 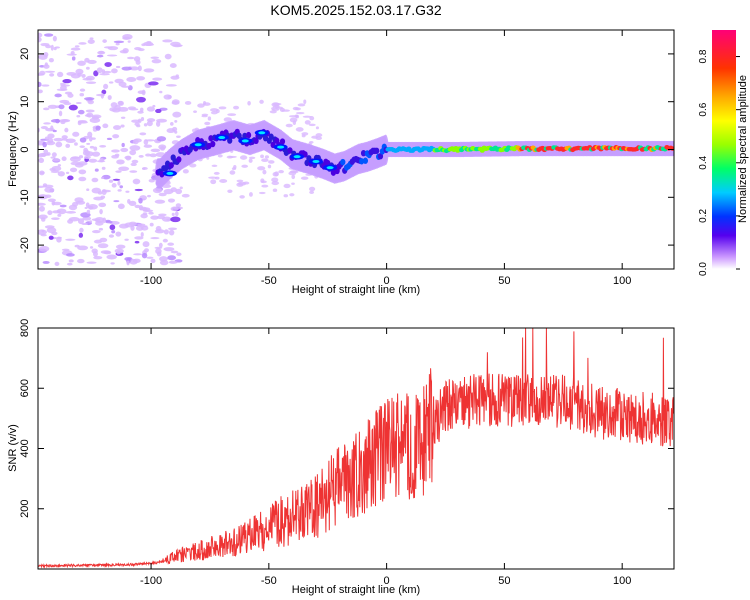 I want to click on spectrogram-ylabel: Frequency (Hz), so click(x=13, y=149).